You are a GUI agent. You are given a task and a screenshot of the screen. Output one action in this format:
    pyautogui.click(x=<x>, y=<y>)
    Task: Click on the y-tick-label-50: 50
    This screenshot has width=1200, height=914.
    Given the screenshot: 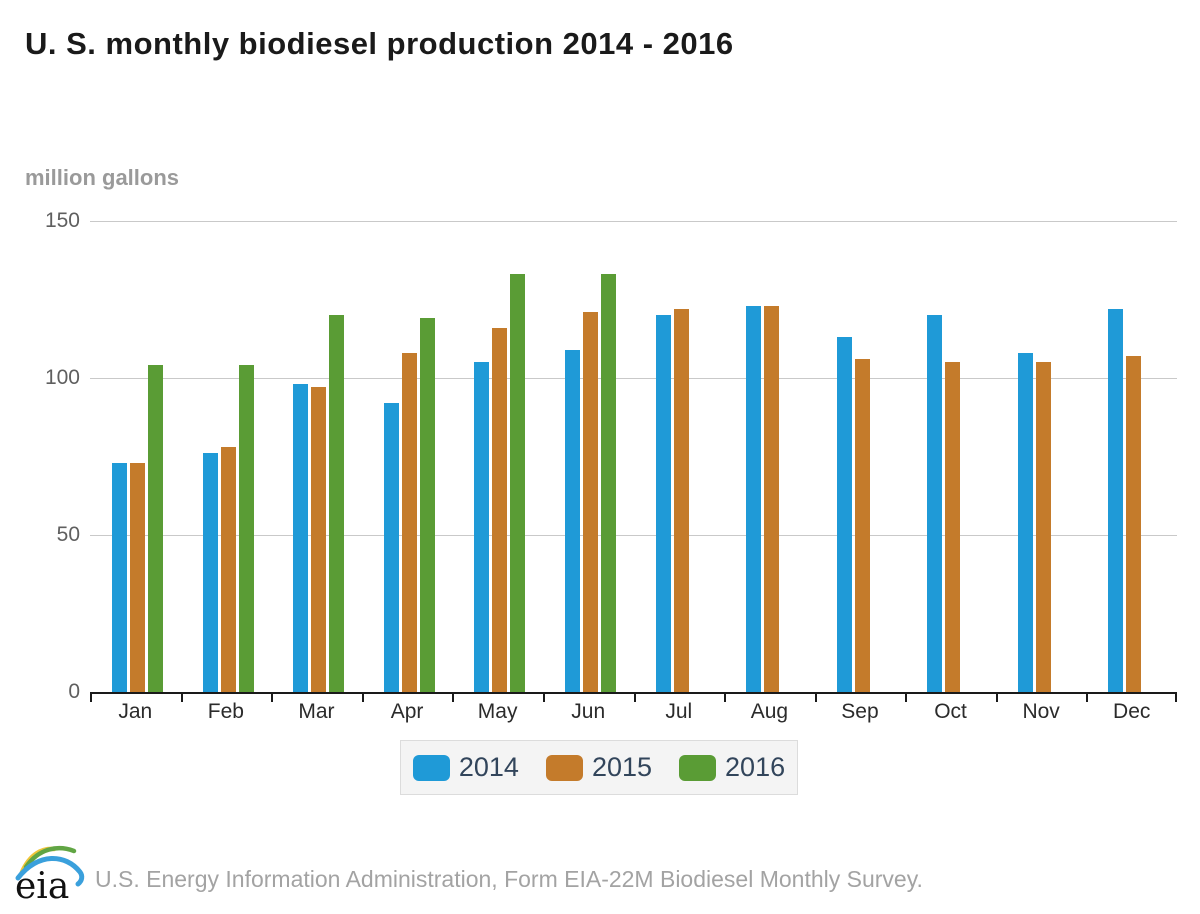 What is the action you would take?
    pyautogui.click(x=68, y=534)
    